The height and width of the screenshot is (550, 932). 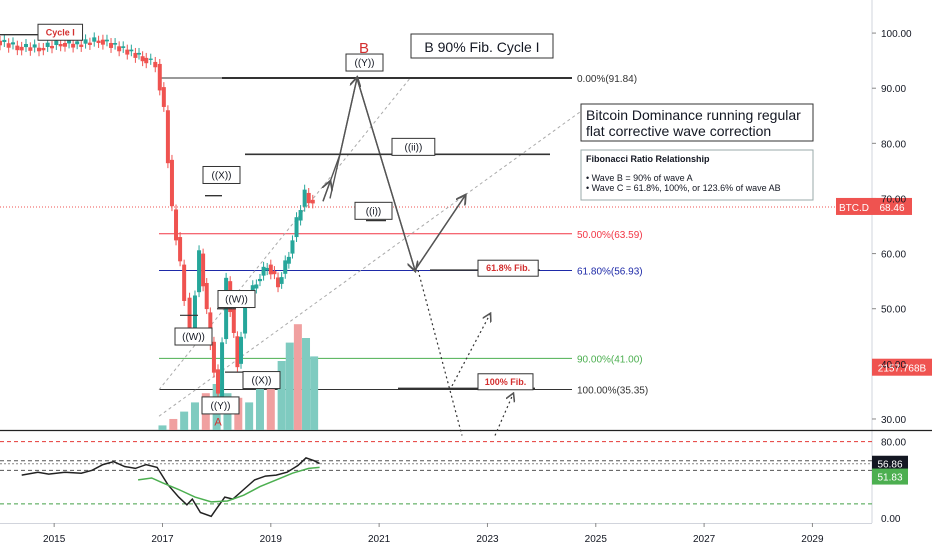 What do you see at coordinates (889, 465) in the screenshot?
I see `oscillator-value-tag: 56.86` at bounding box center [889, 465].